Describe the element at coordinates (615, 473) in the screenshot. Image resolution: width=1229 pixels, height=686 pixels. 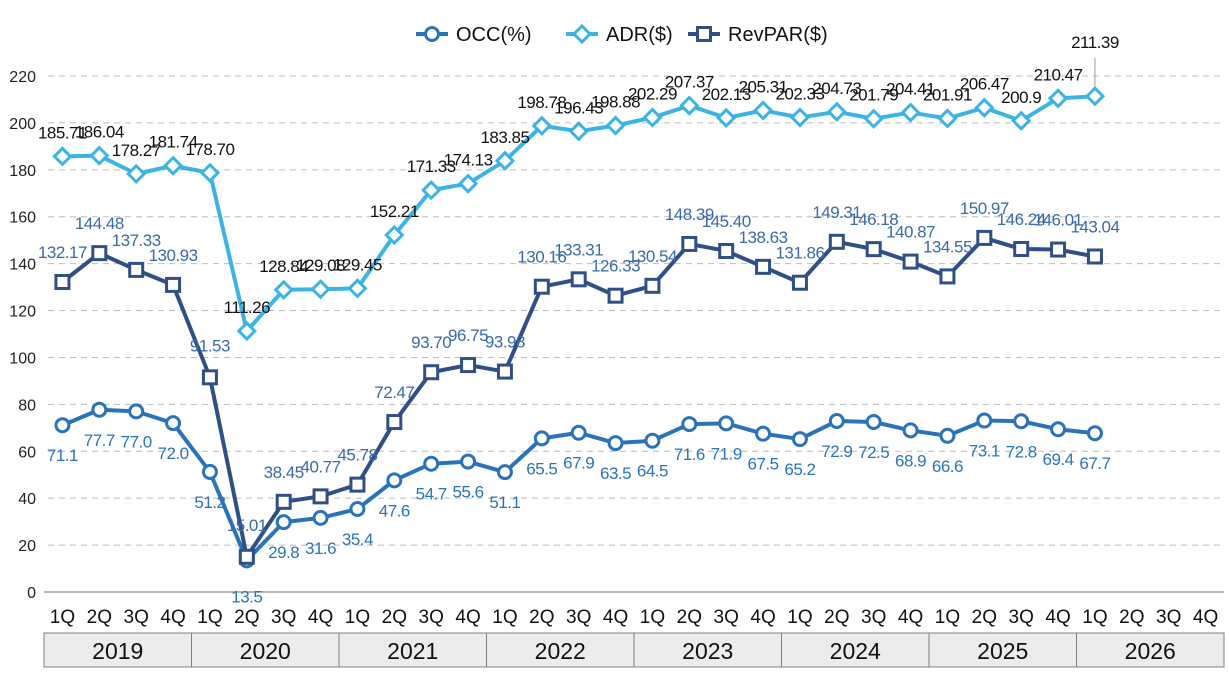
I see `occ-data-label: 63.5` at that location.